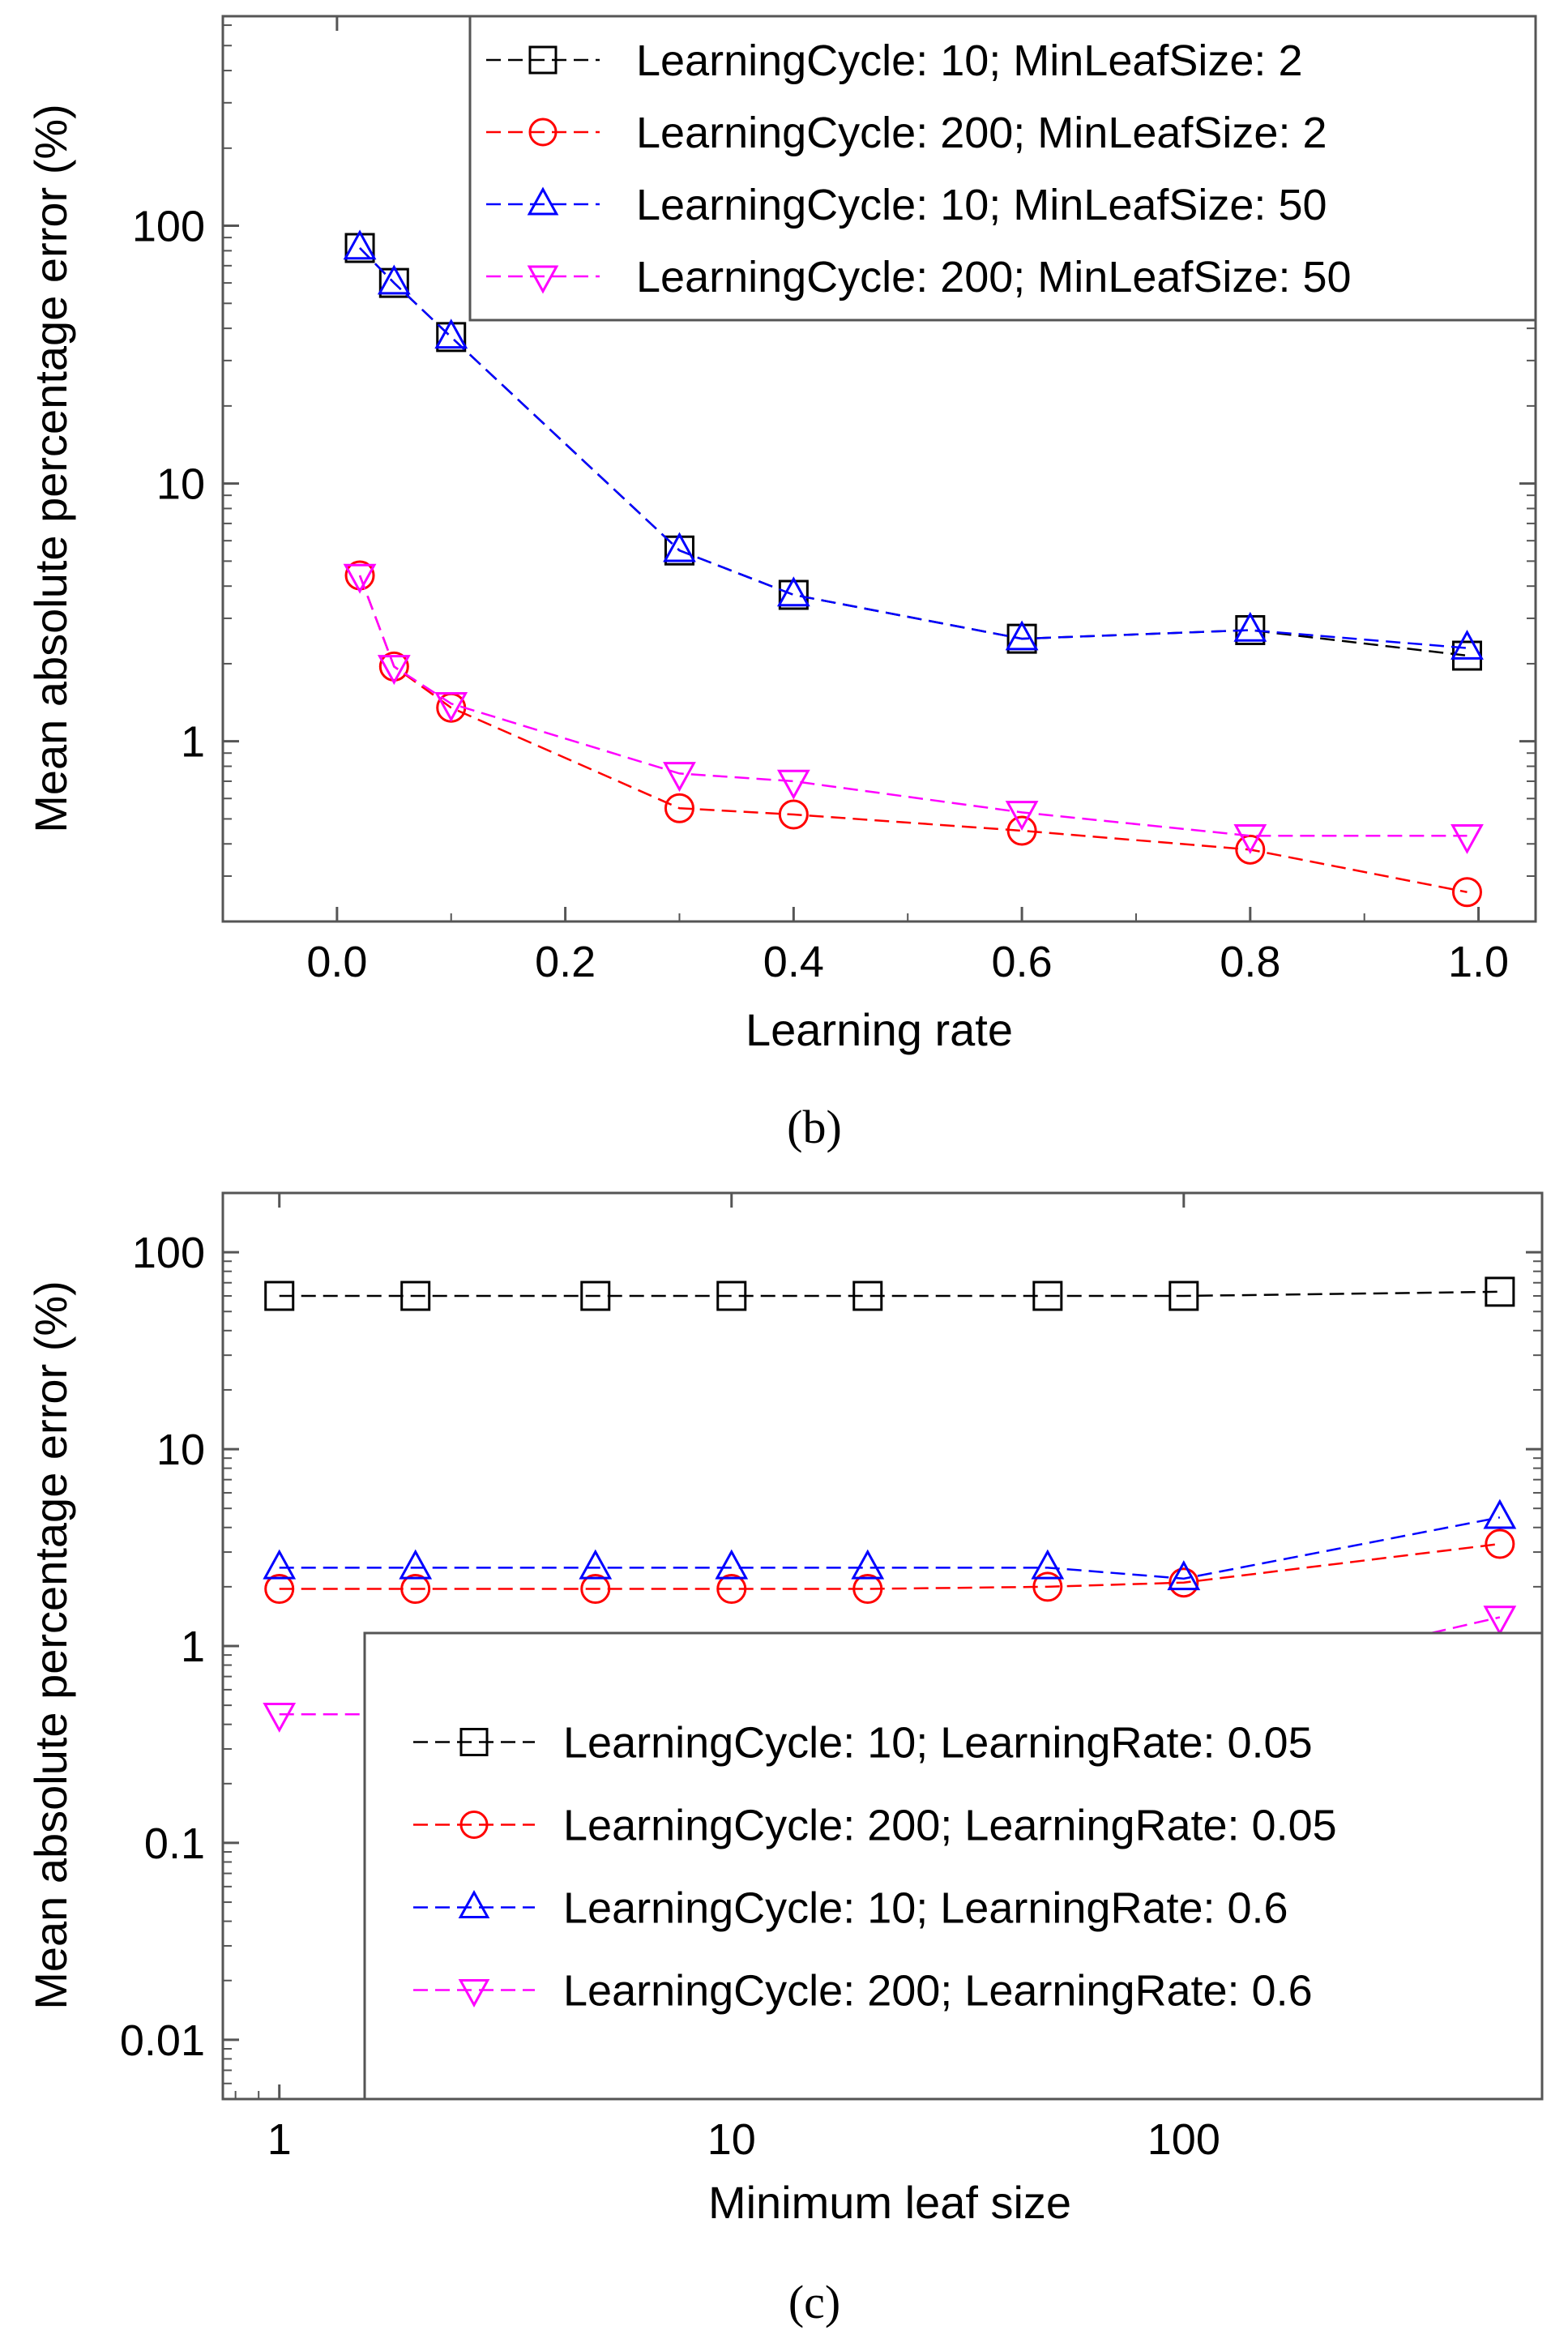 The height and width of the screenshot is (2343, 1568). Describe the element at coordinates (938, 1991) in the screenshot. I see `legend-entry: LearningCycle: 200; LearningRate: 0.6` at that location.